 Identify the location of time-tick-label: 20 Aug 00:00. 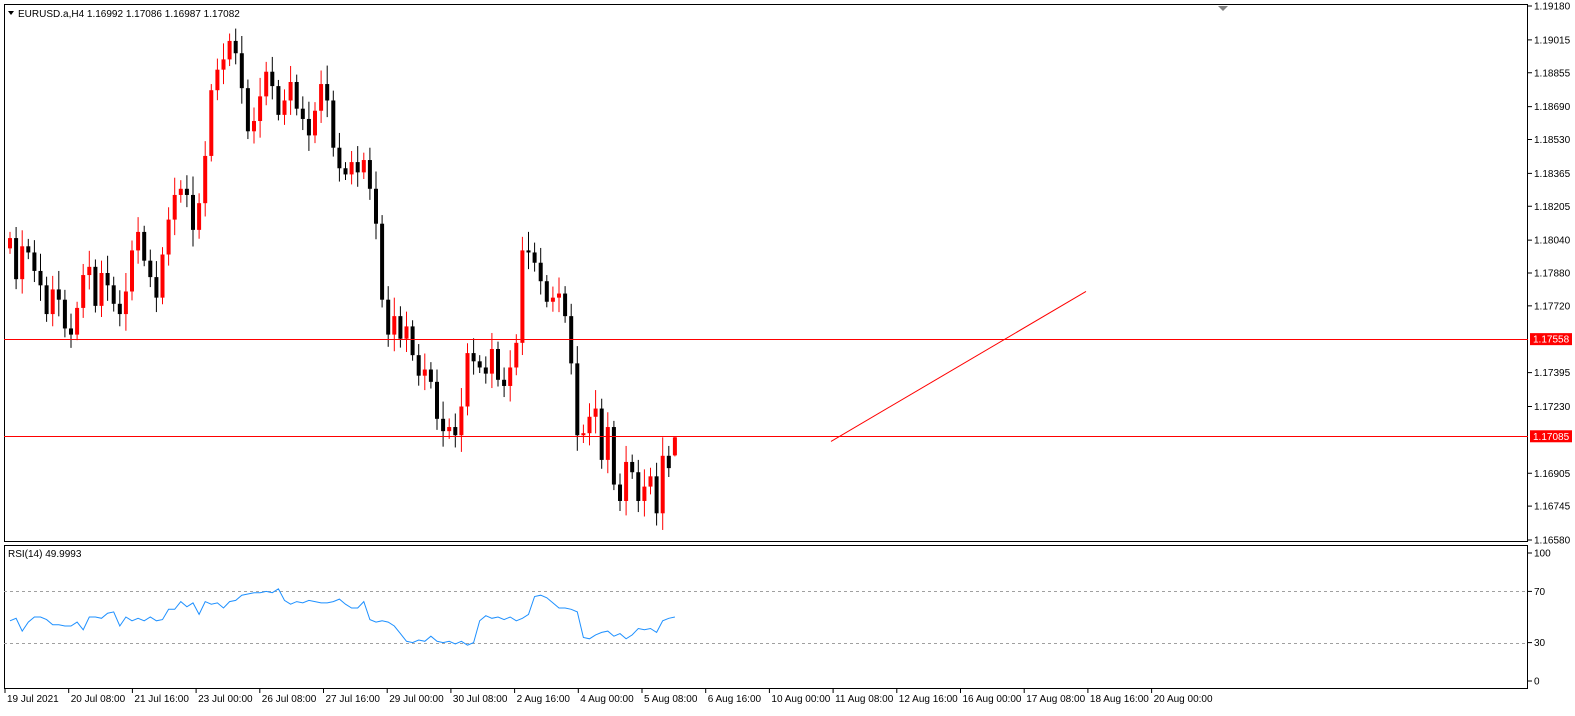
(1183, 699).